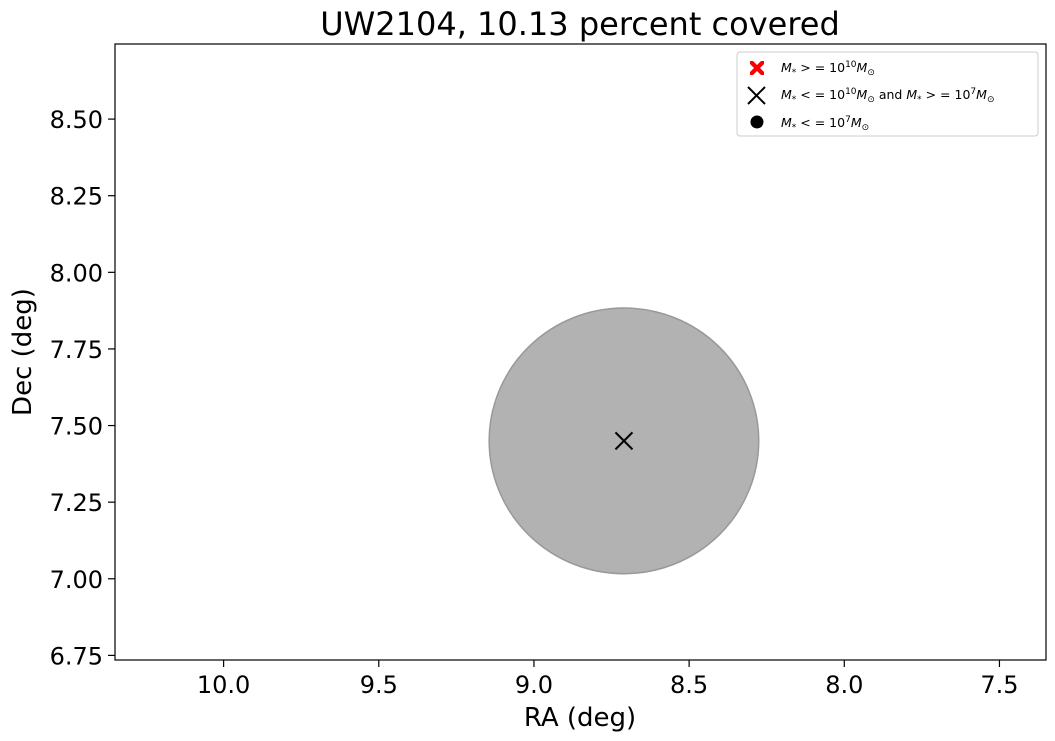  What do you see at coordinates (580, 24) in the screenshot?
I see `chart-title: UW2104, 10.13 percent covered` at bounding box center [580, 24].